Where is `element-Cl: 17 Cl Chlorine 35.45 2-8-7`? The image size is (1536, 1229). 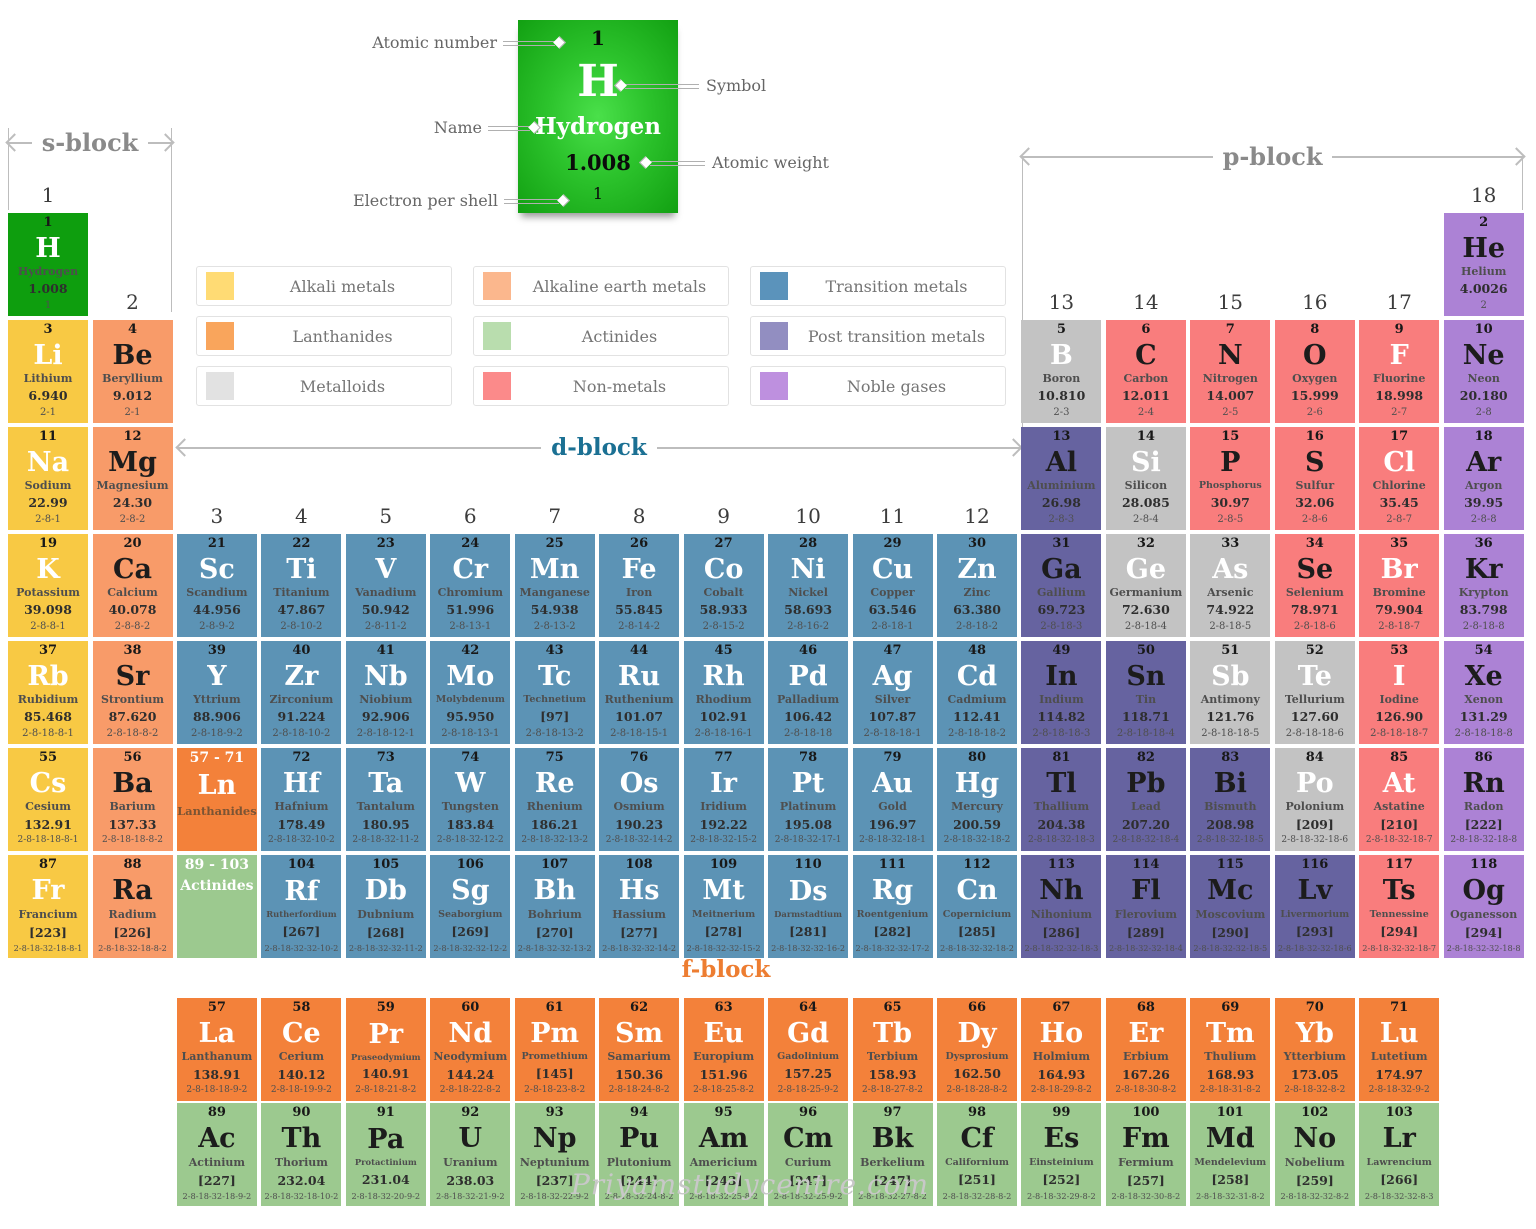 element-Cl: 17 Cl Chlorine 35.45 2-8-7 is located at coordinates (1399, 478).